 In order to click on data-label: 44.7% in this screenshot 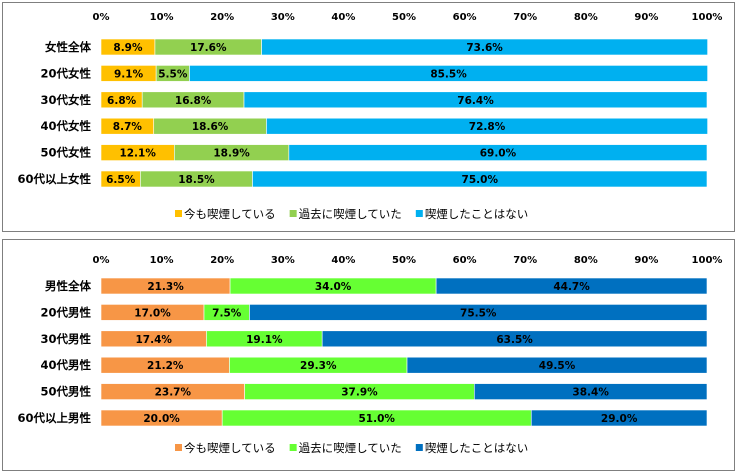, I will do `click(571, 287)`.